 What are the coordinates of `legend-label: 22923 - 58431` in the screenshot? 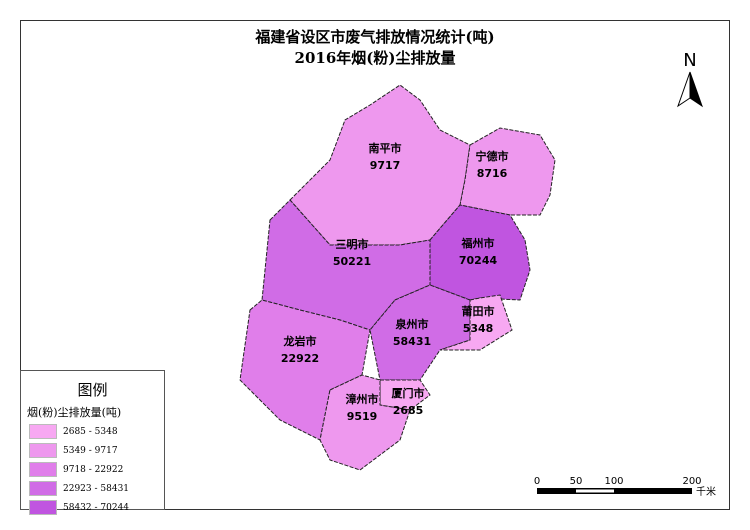 It's located at (96, 488).